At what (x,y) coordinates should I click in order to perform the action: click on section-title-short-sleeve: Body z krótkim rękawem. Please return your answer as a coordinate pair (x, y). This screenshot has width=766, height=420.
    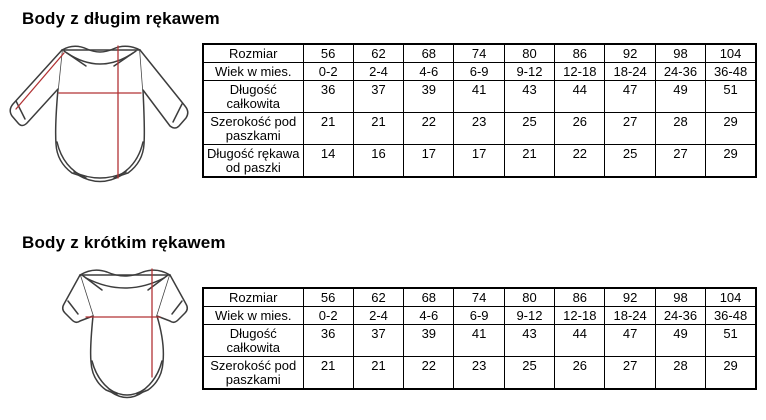
    Looking at the image, I should click on (124, 242).